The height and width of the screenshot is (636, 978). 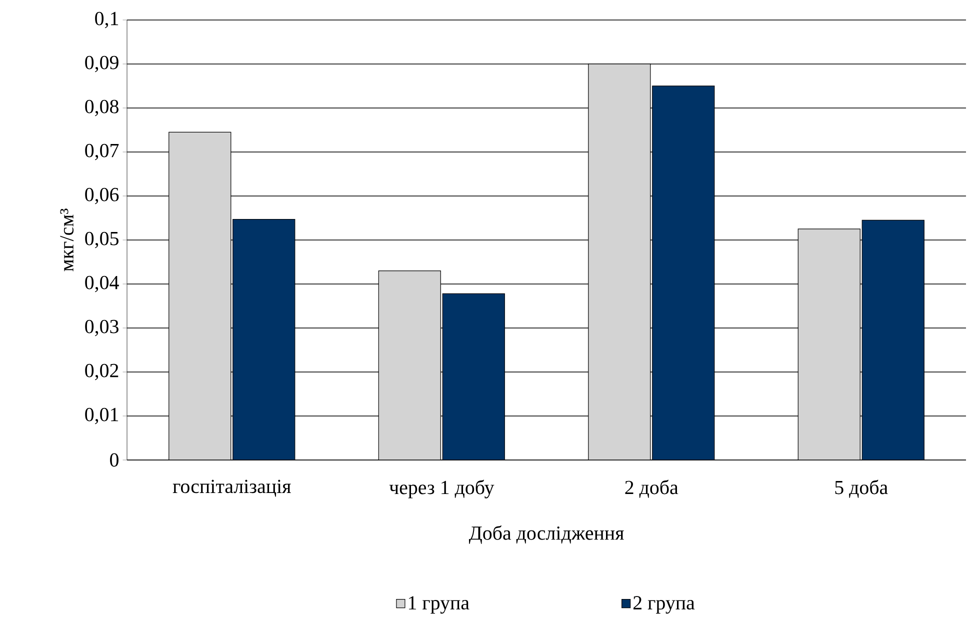 What do you see at coordinates (101, 372) in the screenshot?
I see `y-tick-label: 0,02` at bounding box center [101, 372].